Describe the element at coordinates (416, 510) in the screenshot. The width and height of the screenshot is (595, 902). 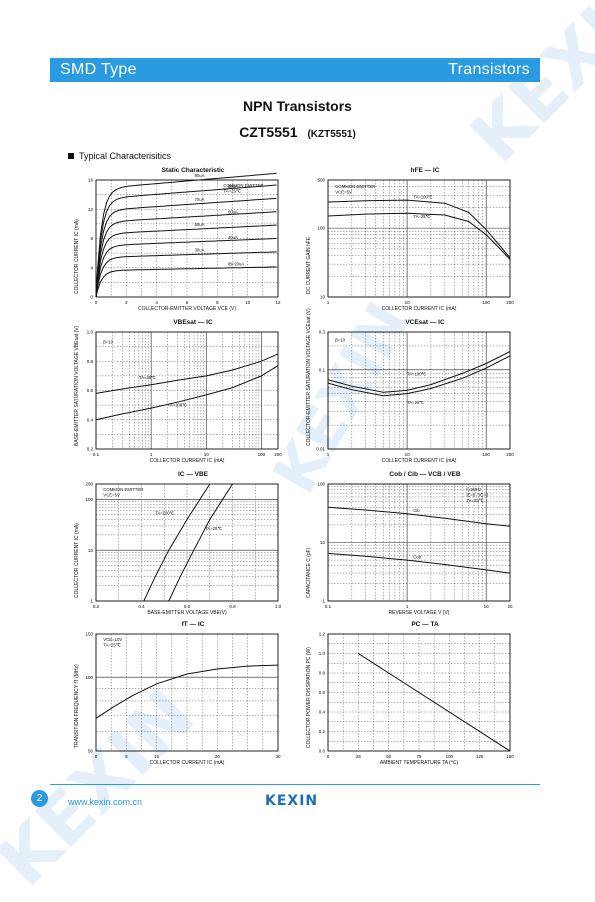
I see `series-label: Cib` at that location.